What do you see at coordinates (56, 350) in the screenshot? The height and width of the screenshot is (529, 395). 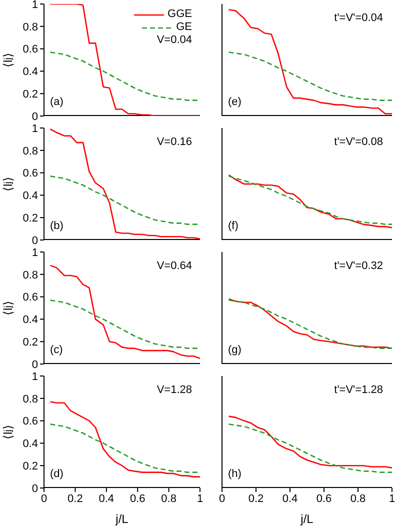 I see `annotation: (c)` at bounding box center [56, 350].